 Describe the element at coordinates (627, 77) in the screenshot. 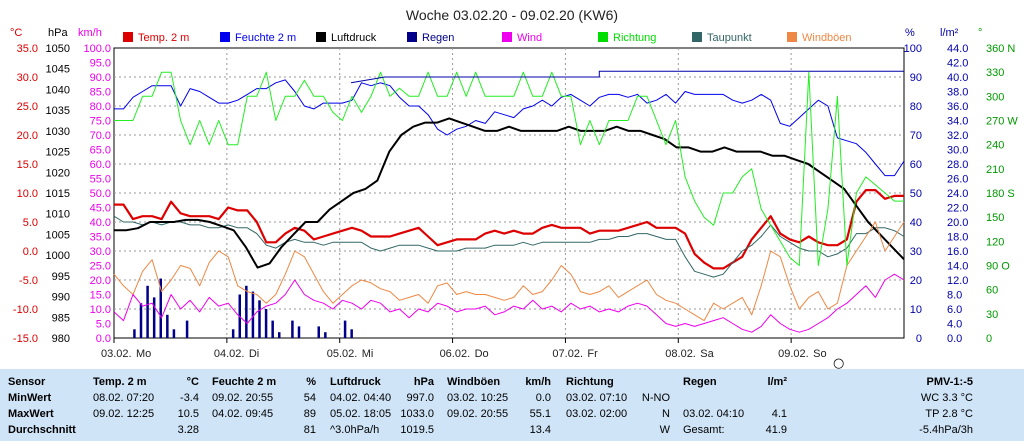

I see `series-line-feuchte-max` at that location.